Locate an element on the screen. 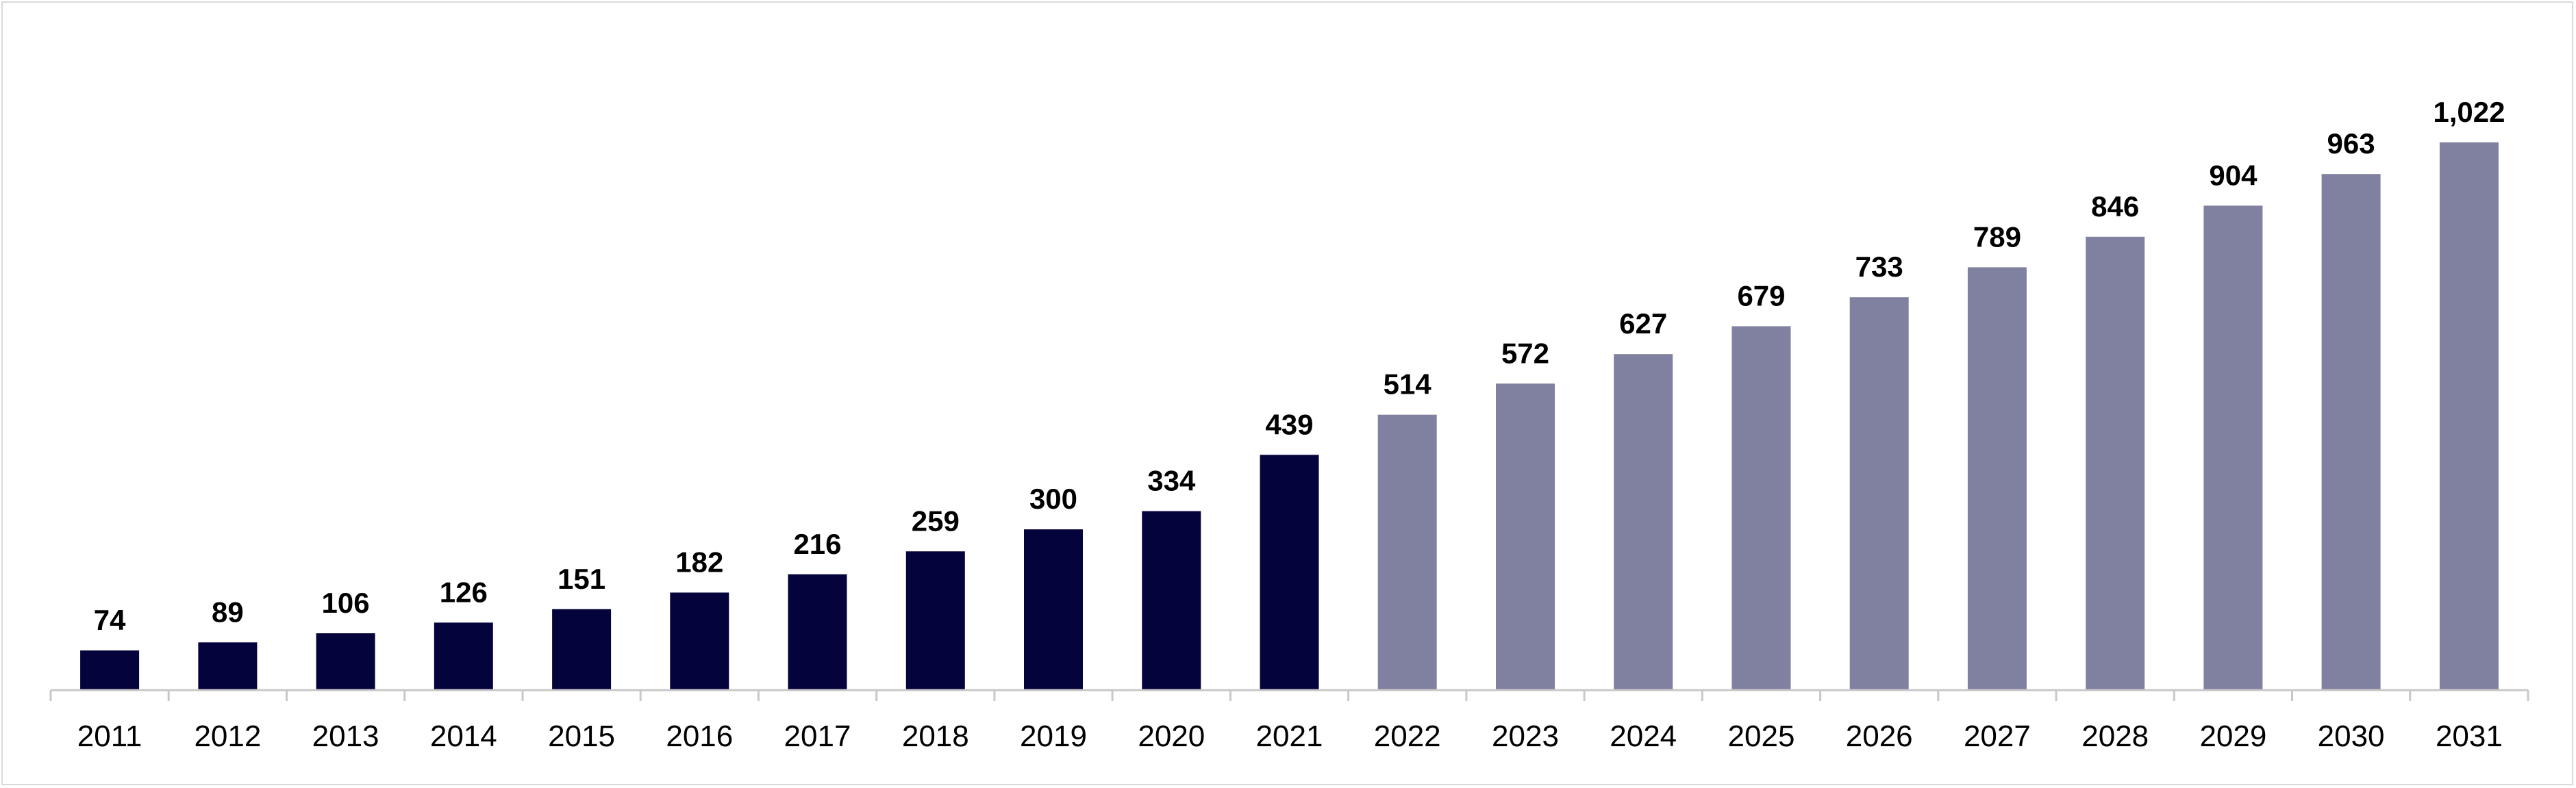 The image size is (2576, 788). data-label-2019: 300 is located at coordinates (1053, 499).